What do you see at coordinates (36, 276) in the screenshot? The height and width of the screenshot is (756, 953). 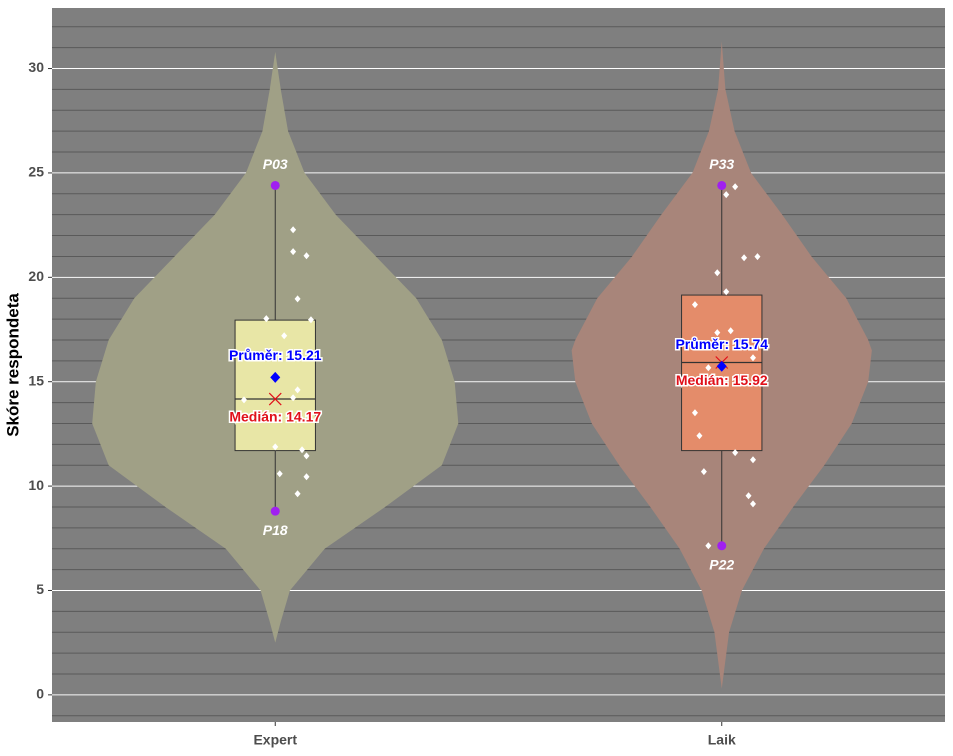 I see `y-tick-label: 20` at bounding box center [36, 276].